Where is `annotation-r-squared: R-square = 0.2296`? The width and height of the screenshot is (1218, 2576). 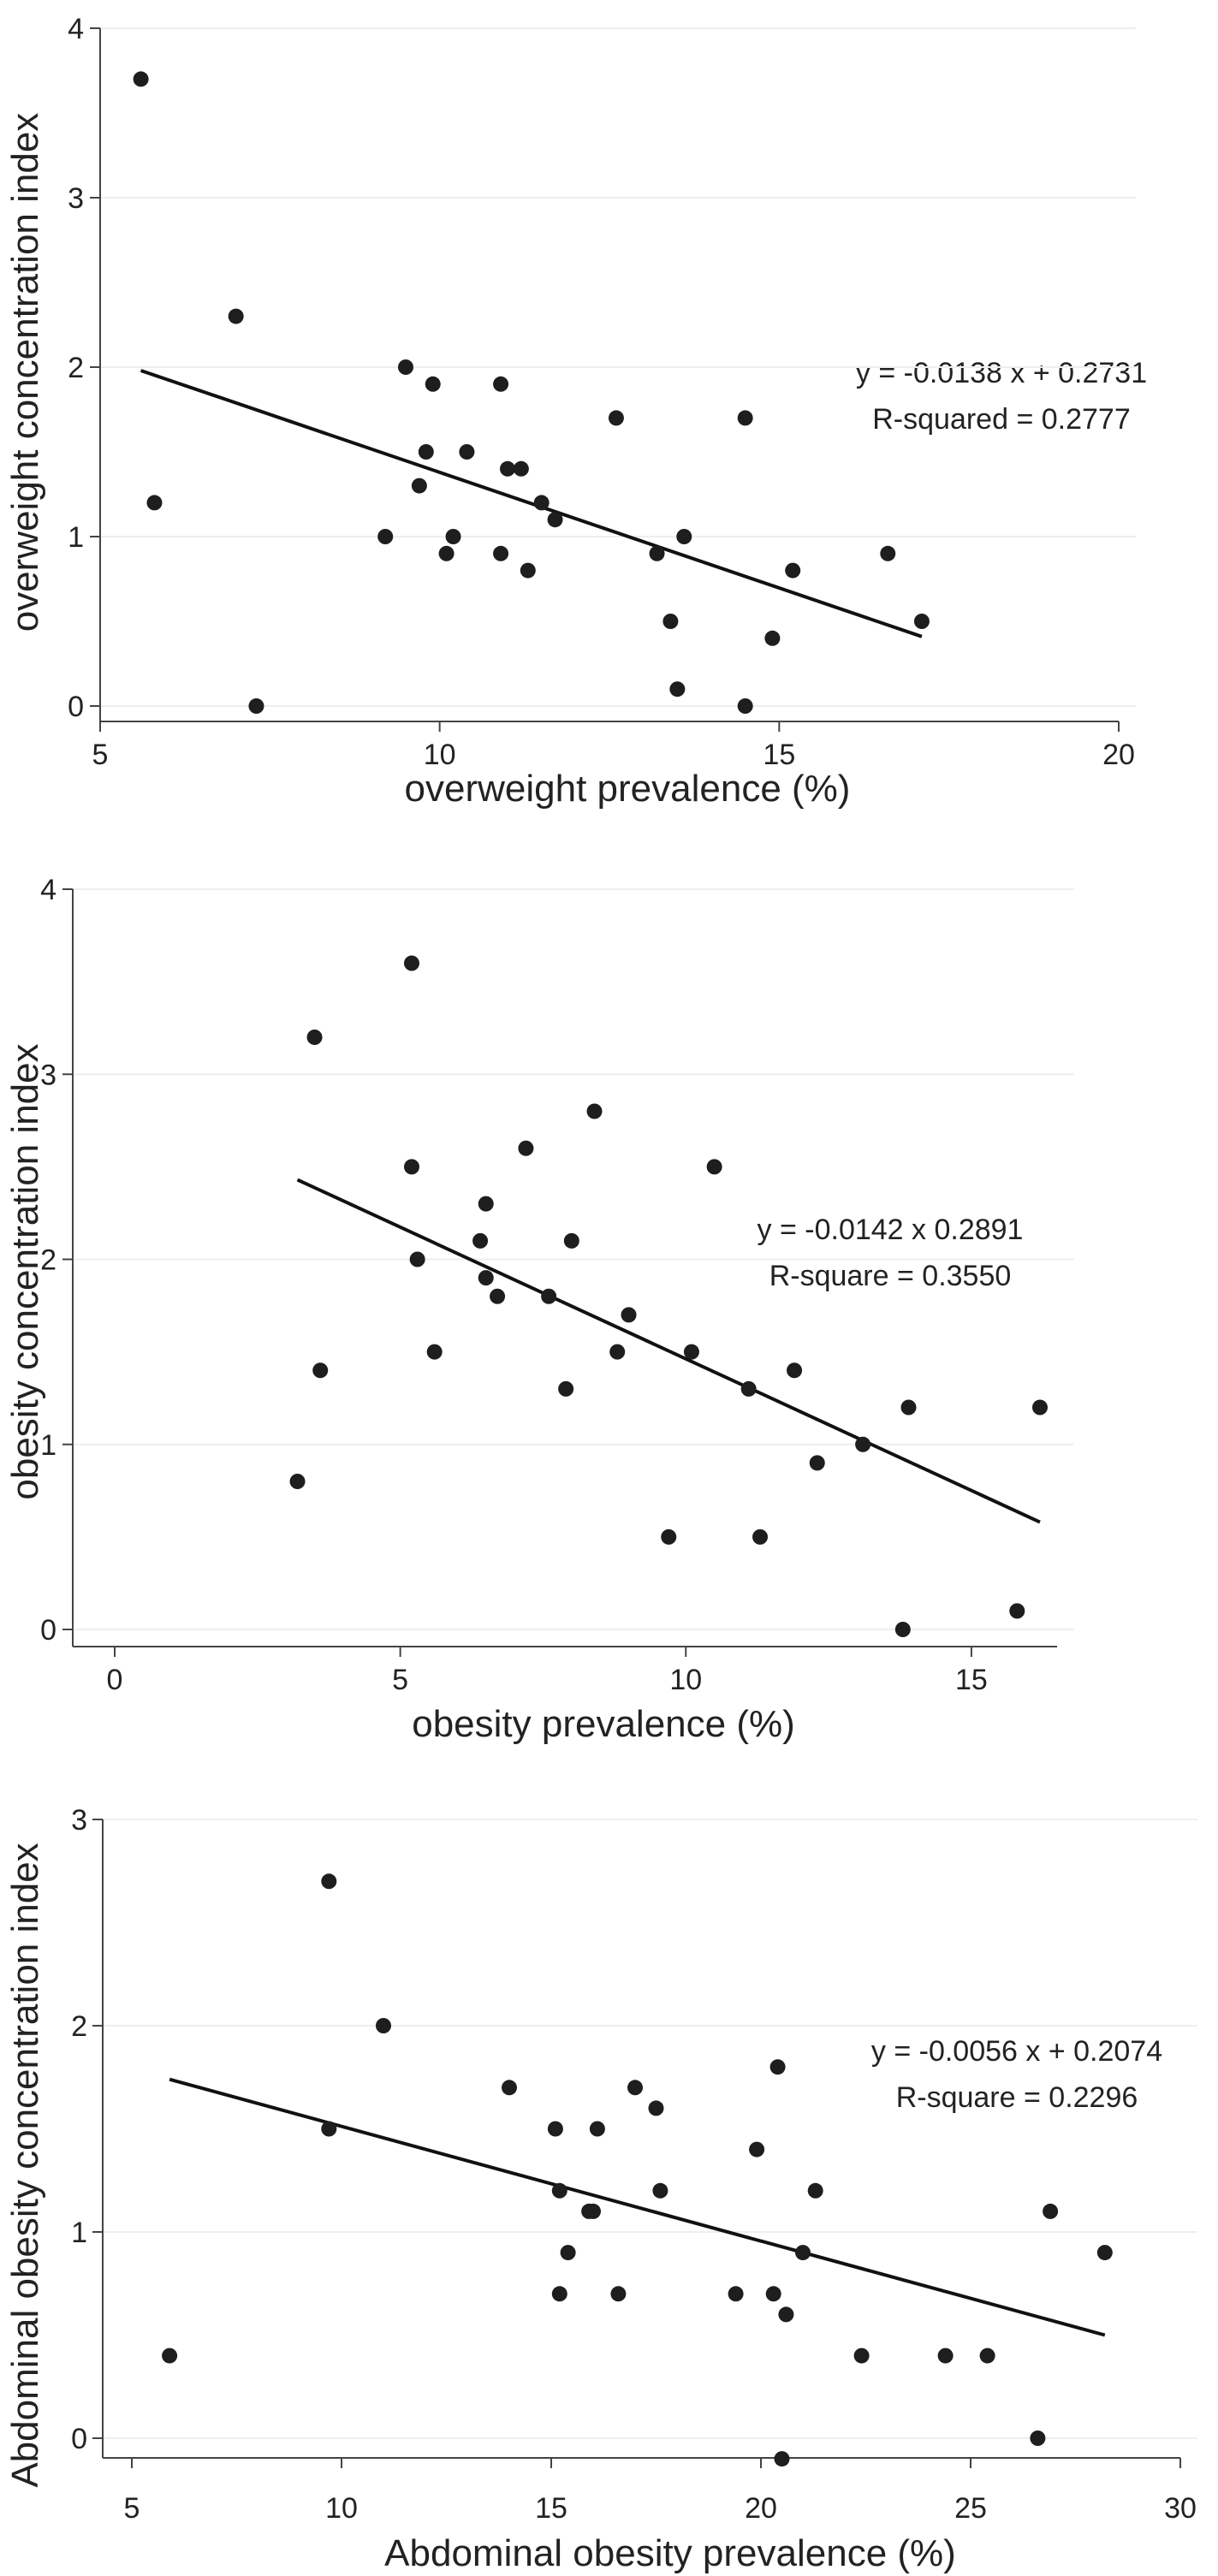 annotation-r-squared: R-square = 0.2296 is located at coordinates (1017, 2097).